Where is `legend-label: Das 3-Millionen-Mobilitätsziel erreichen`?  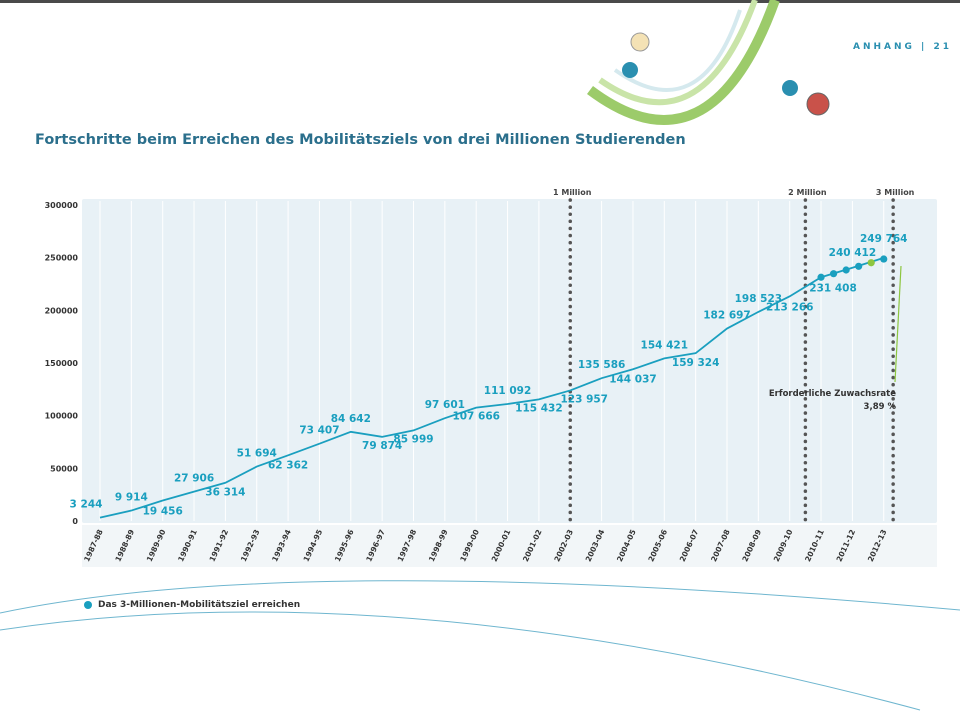
legend-label: Das 3-Millionen-Mobilitätsziel erreichen is located at coordinates (199, 605).